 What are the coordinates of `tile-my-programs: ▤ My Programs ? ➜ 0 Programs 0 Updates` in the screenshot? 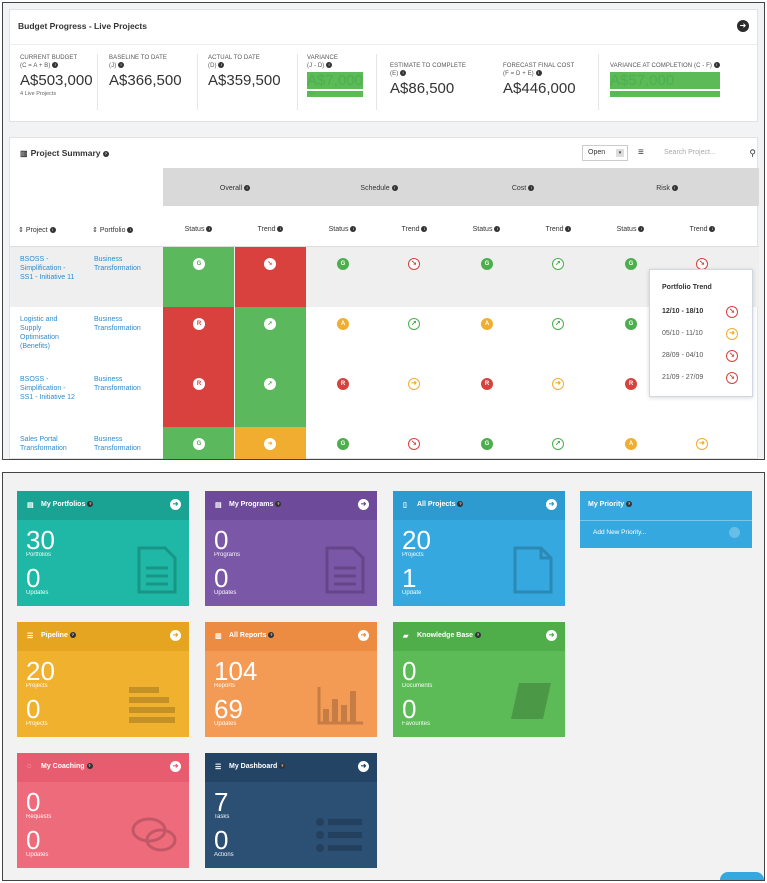 It's located at (291, 548).